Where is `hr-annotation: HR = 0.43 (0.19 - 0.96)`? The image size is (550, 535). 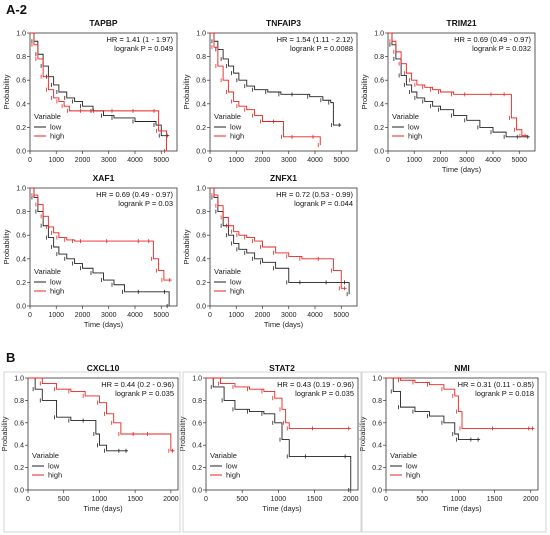
hr-annotation: HR = 0.43 (0.19 - 0.96) is located at coordinates (315, 384).